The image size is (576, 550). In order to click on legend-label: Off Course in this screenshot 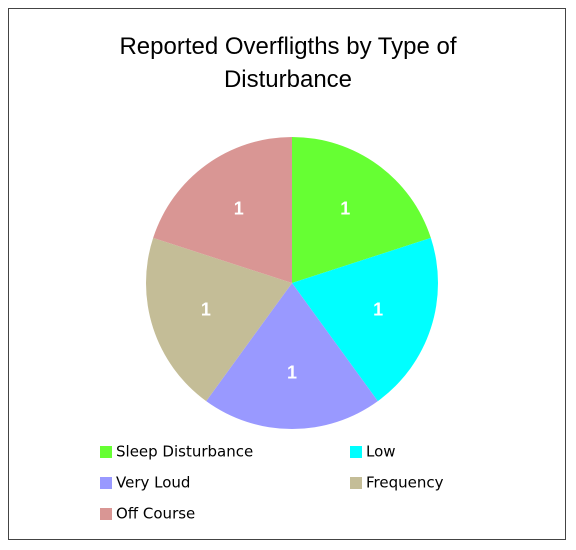, I will do `click(155, 514)`.